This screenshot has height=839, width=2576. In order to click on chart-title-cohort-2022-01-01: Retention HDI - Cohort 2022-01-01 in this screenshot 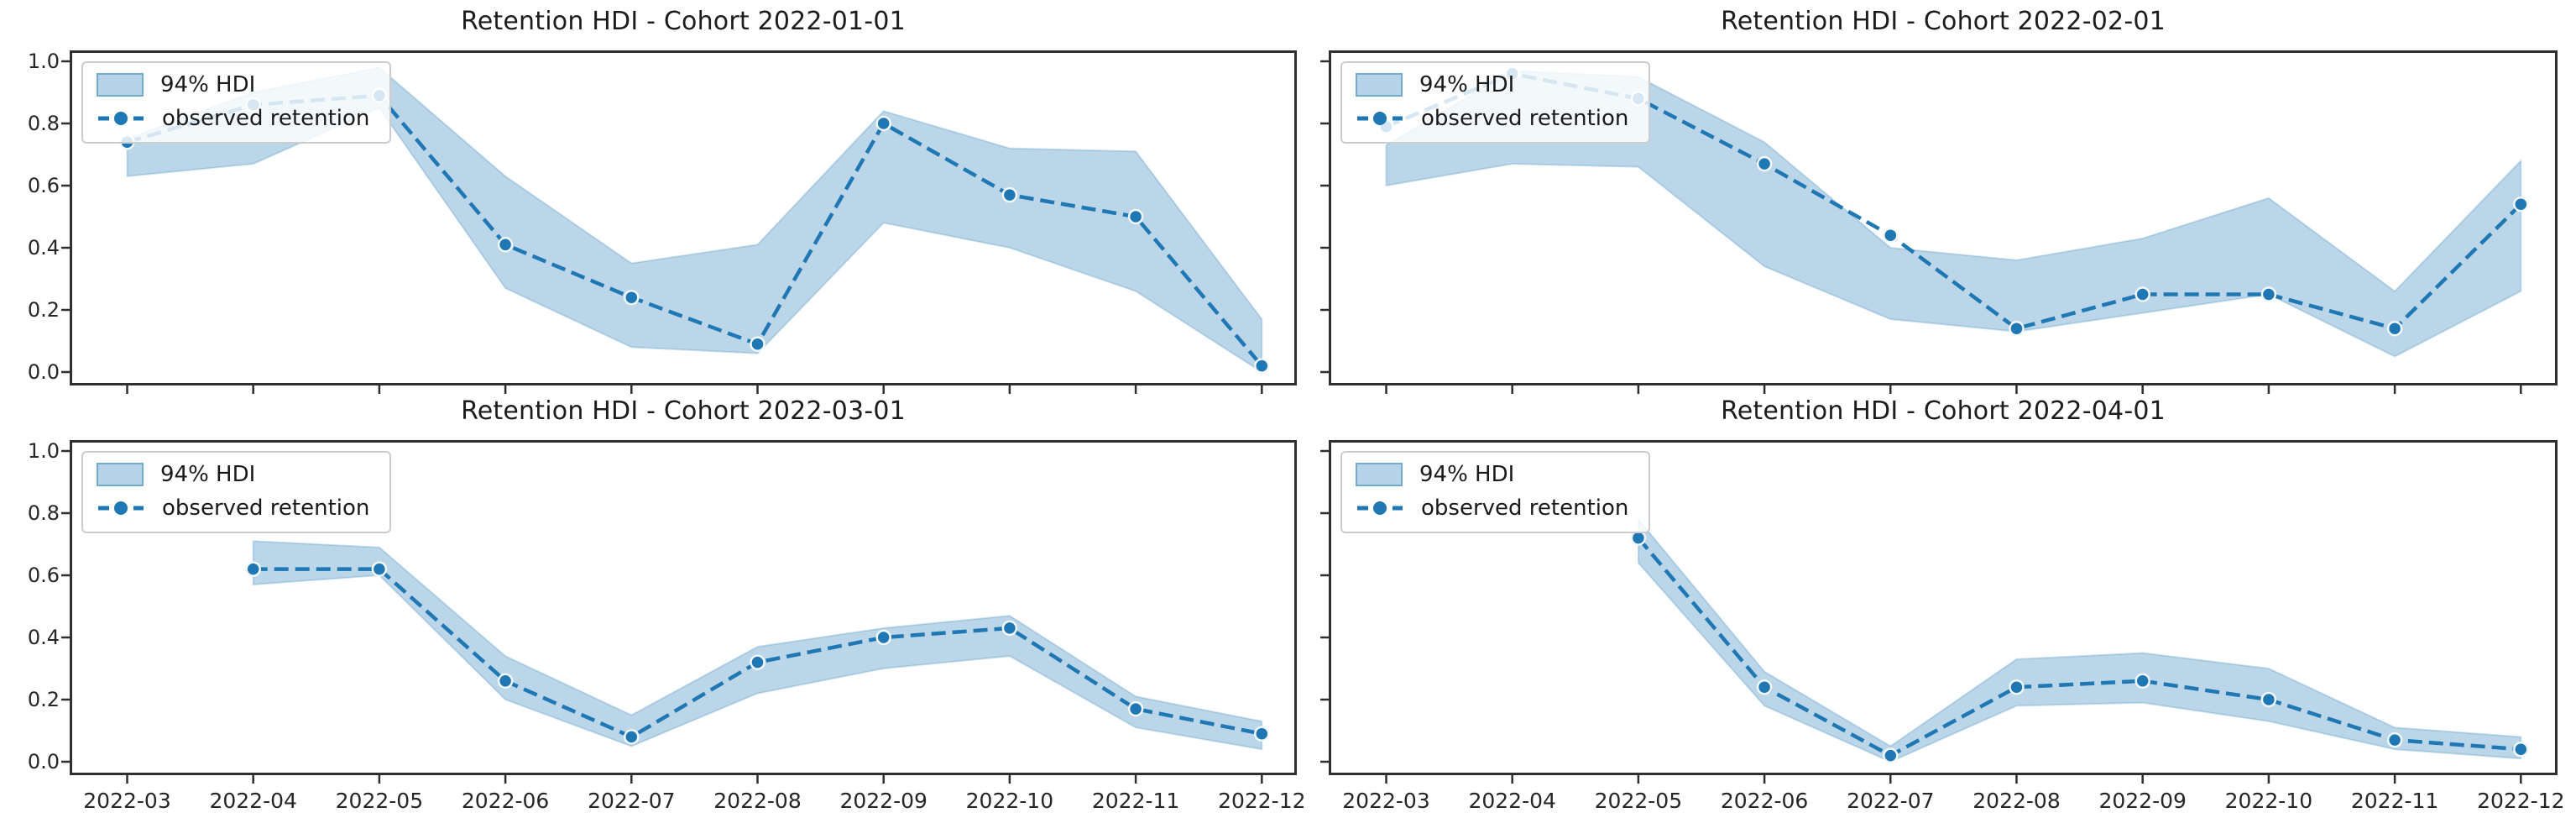, I will do `click(683, 21)`.